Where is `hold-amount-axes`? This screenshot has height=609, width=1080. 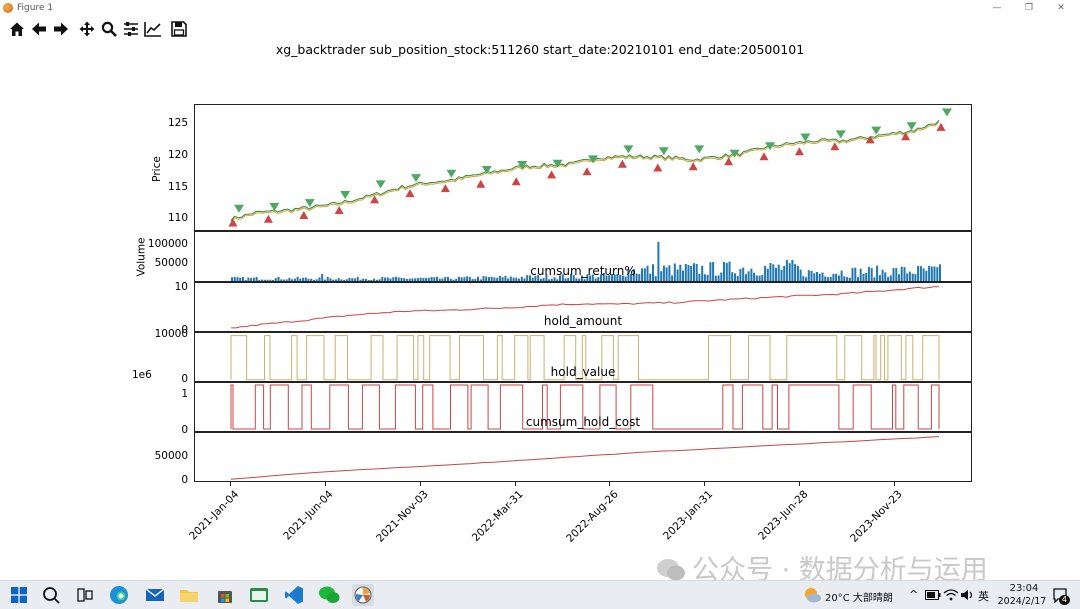 hold-amount-axes is located at coordinates (583, 357).